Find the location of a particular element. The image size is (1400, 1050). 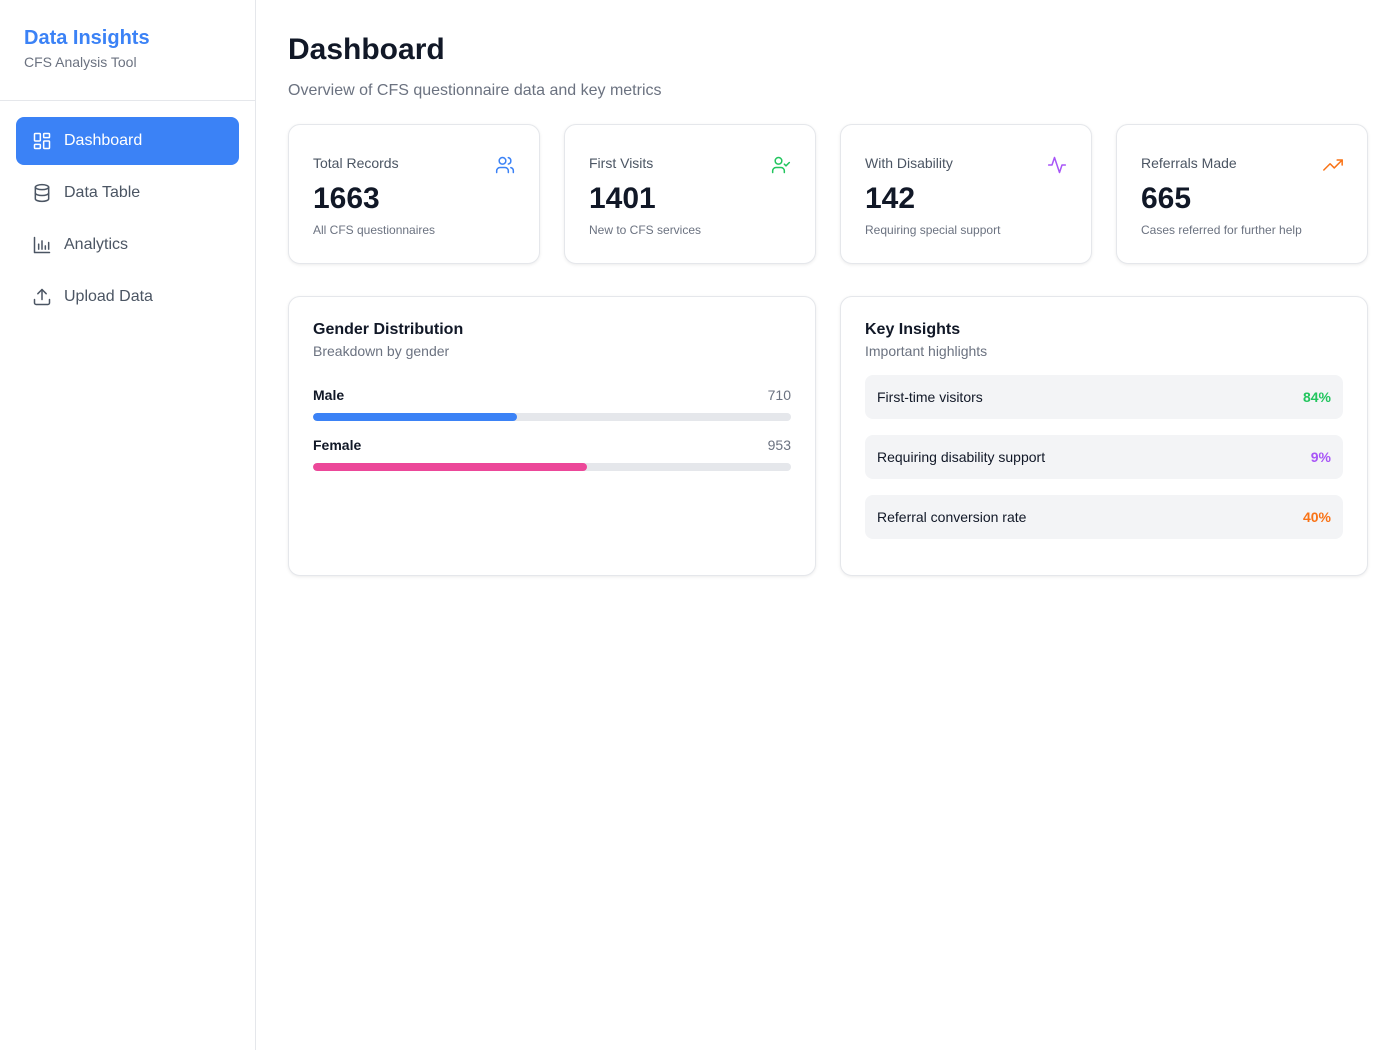

sidebar-item-upload-data: Upload Data is located at coordinates (127, 297).